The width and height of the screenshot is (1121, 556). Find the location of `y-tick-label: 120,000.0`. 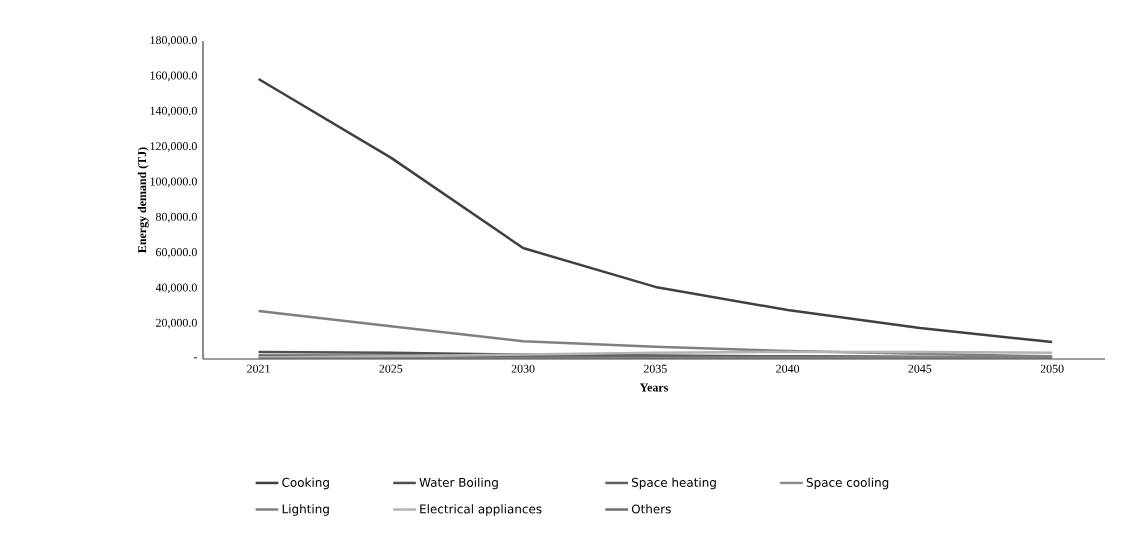

y-tick-label: 120,000.0 is located at coordinates (173, 147).